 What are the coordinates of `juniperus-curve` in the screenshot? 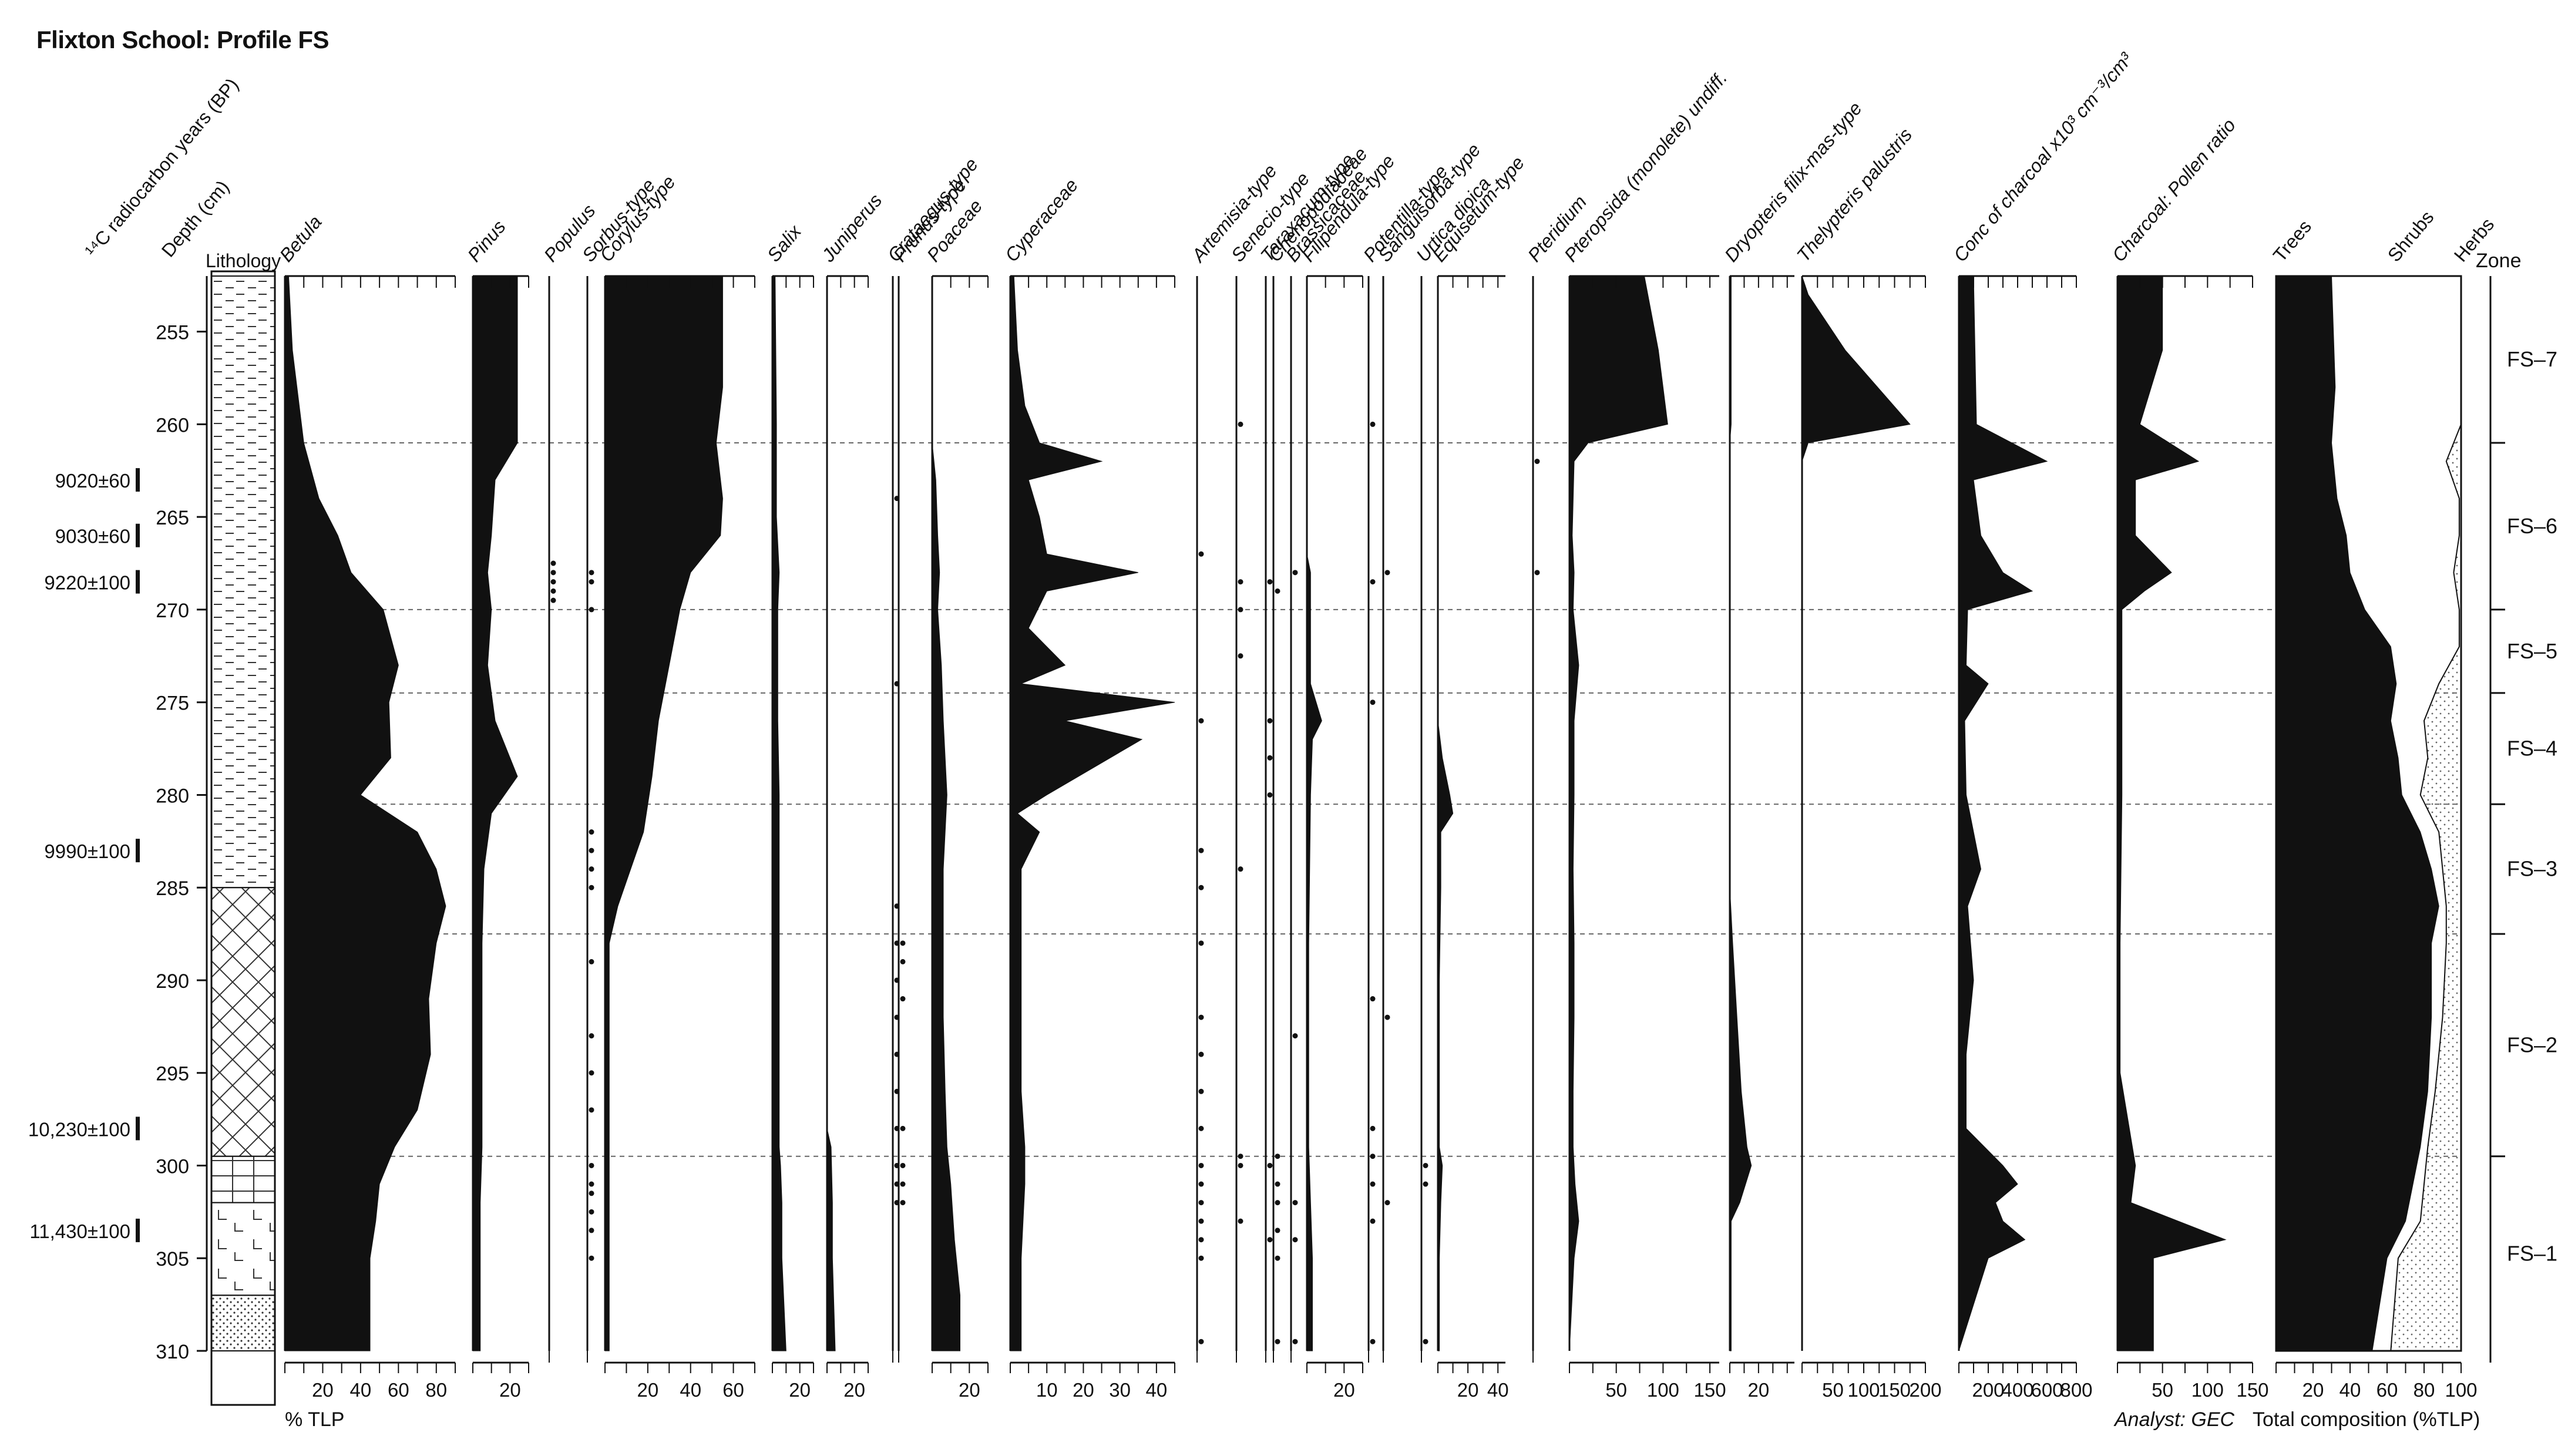 It's located at (831, 813).